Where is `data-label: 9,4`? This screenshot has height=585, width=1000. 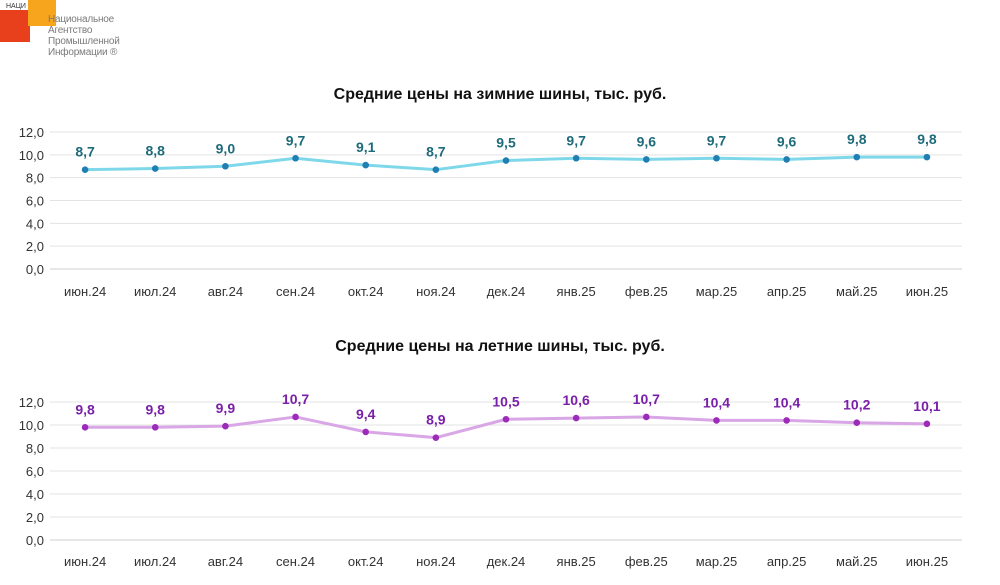 data-label: 9,4 is located at coordinates (366, 414).